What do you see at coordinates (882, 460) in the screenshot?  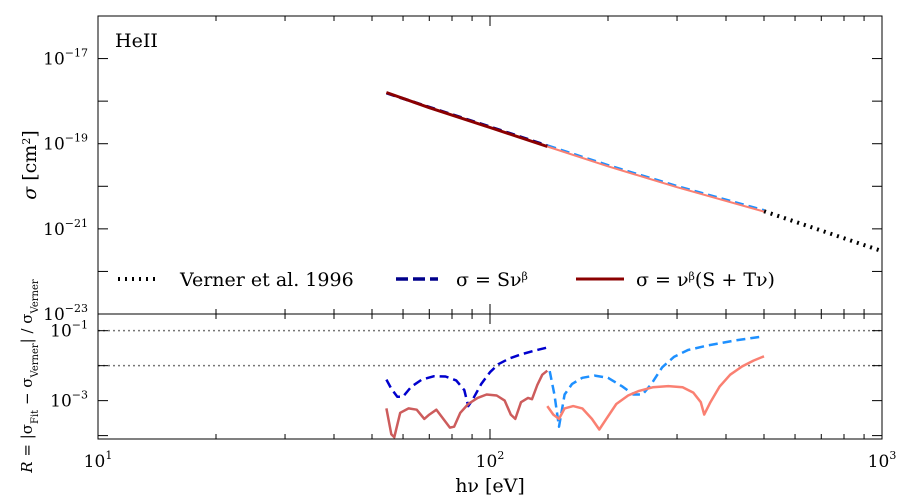 I see `x-tick-label: 10³` at bounding box center [882, 460].